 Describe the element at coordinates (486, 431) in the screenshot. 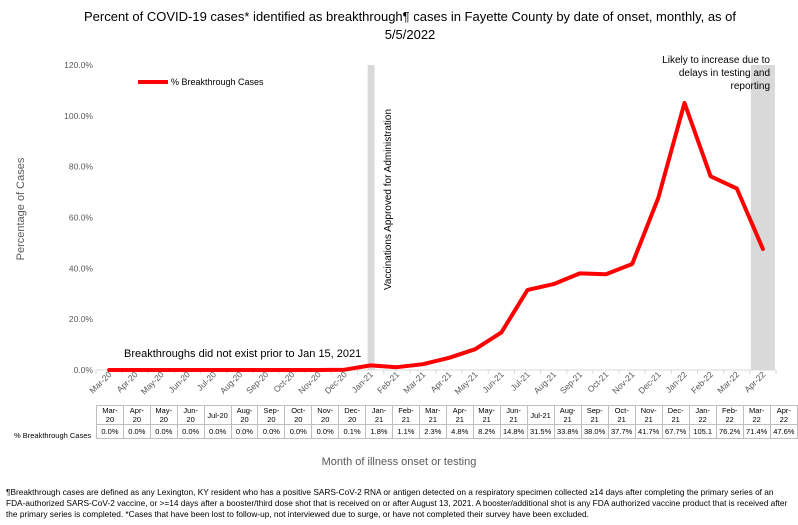

I see `table-value-cell: 8.2%` at that location.